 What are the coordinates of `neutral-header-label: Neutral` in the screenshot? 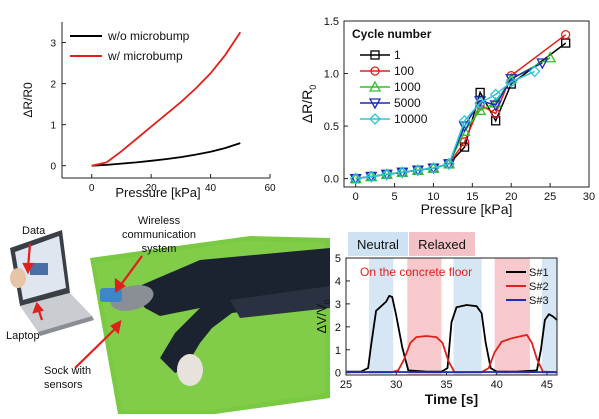 It's located at (378, 244).